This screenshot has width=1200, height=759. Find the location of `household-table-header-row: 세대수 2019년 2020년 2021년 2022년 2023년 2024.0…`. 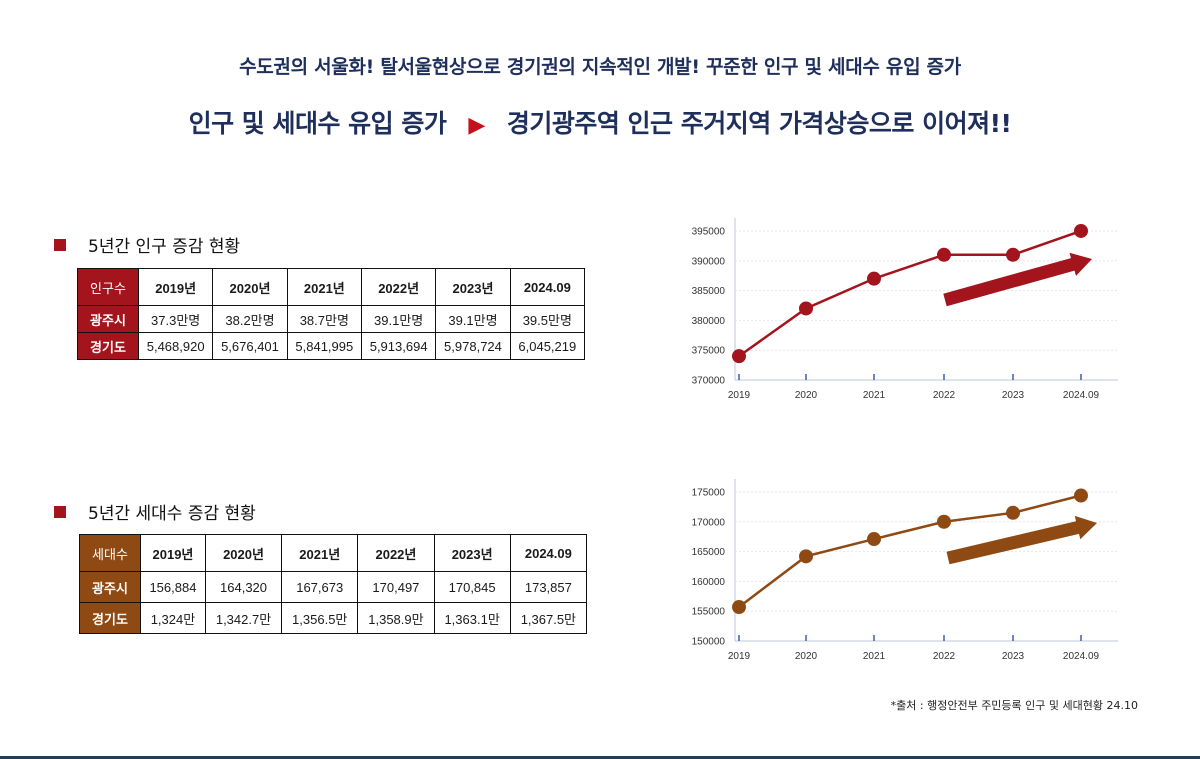

household-table-header-row: 세대수 2019년 2020년 2021년 2022년 2023년 2024.0… is located at coordinates (333, 553).